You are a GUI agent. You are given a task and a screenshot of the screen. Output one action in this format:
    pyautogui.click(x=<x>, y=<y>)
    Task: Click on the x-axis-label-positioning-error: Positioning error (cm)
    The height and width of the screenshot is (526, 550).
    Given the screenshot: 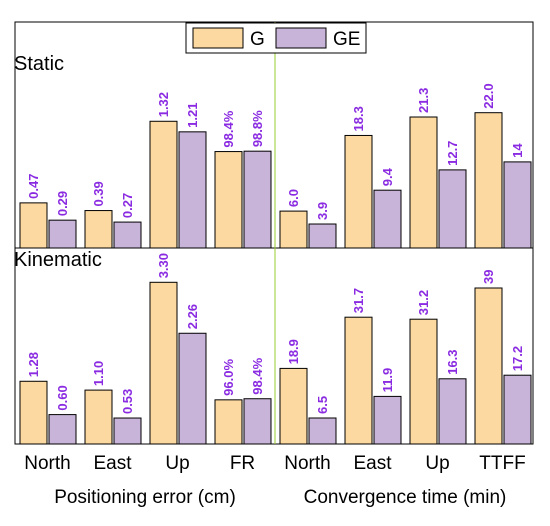 What is the action you would take?
    pyautogui.click(x=145, y=497)
    